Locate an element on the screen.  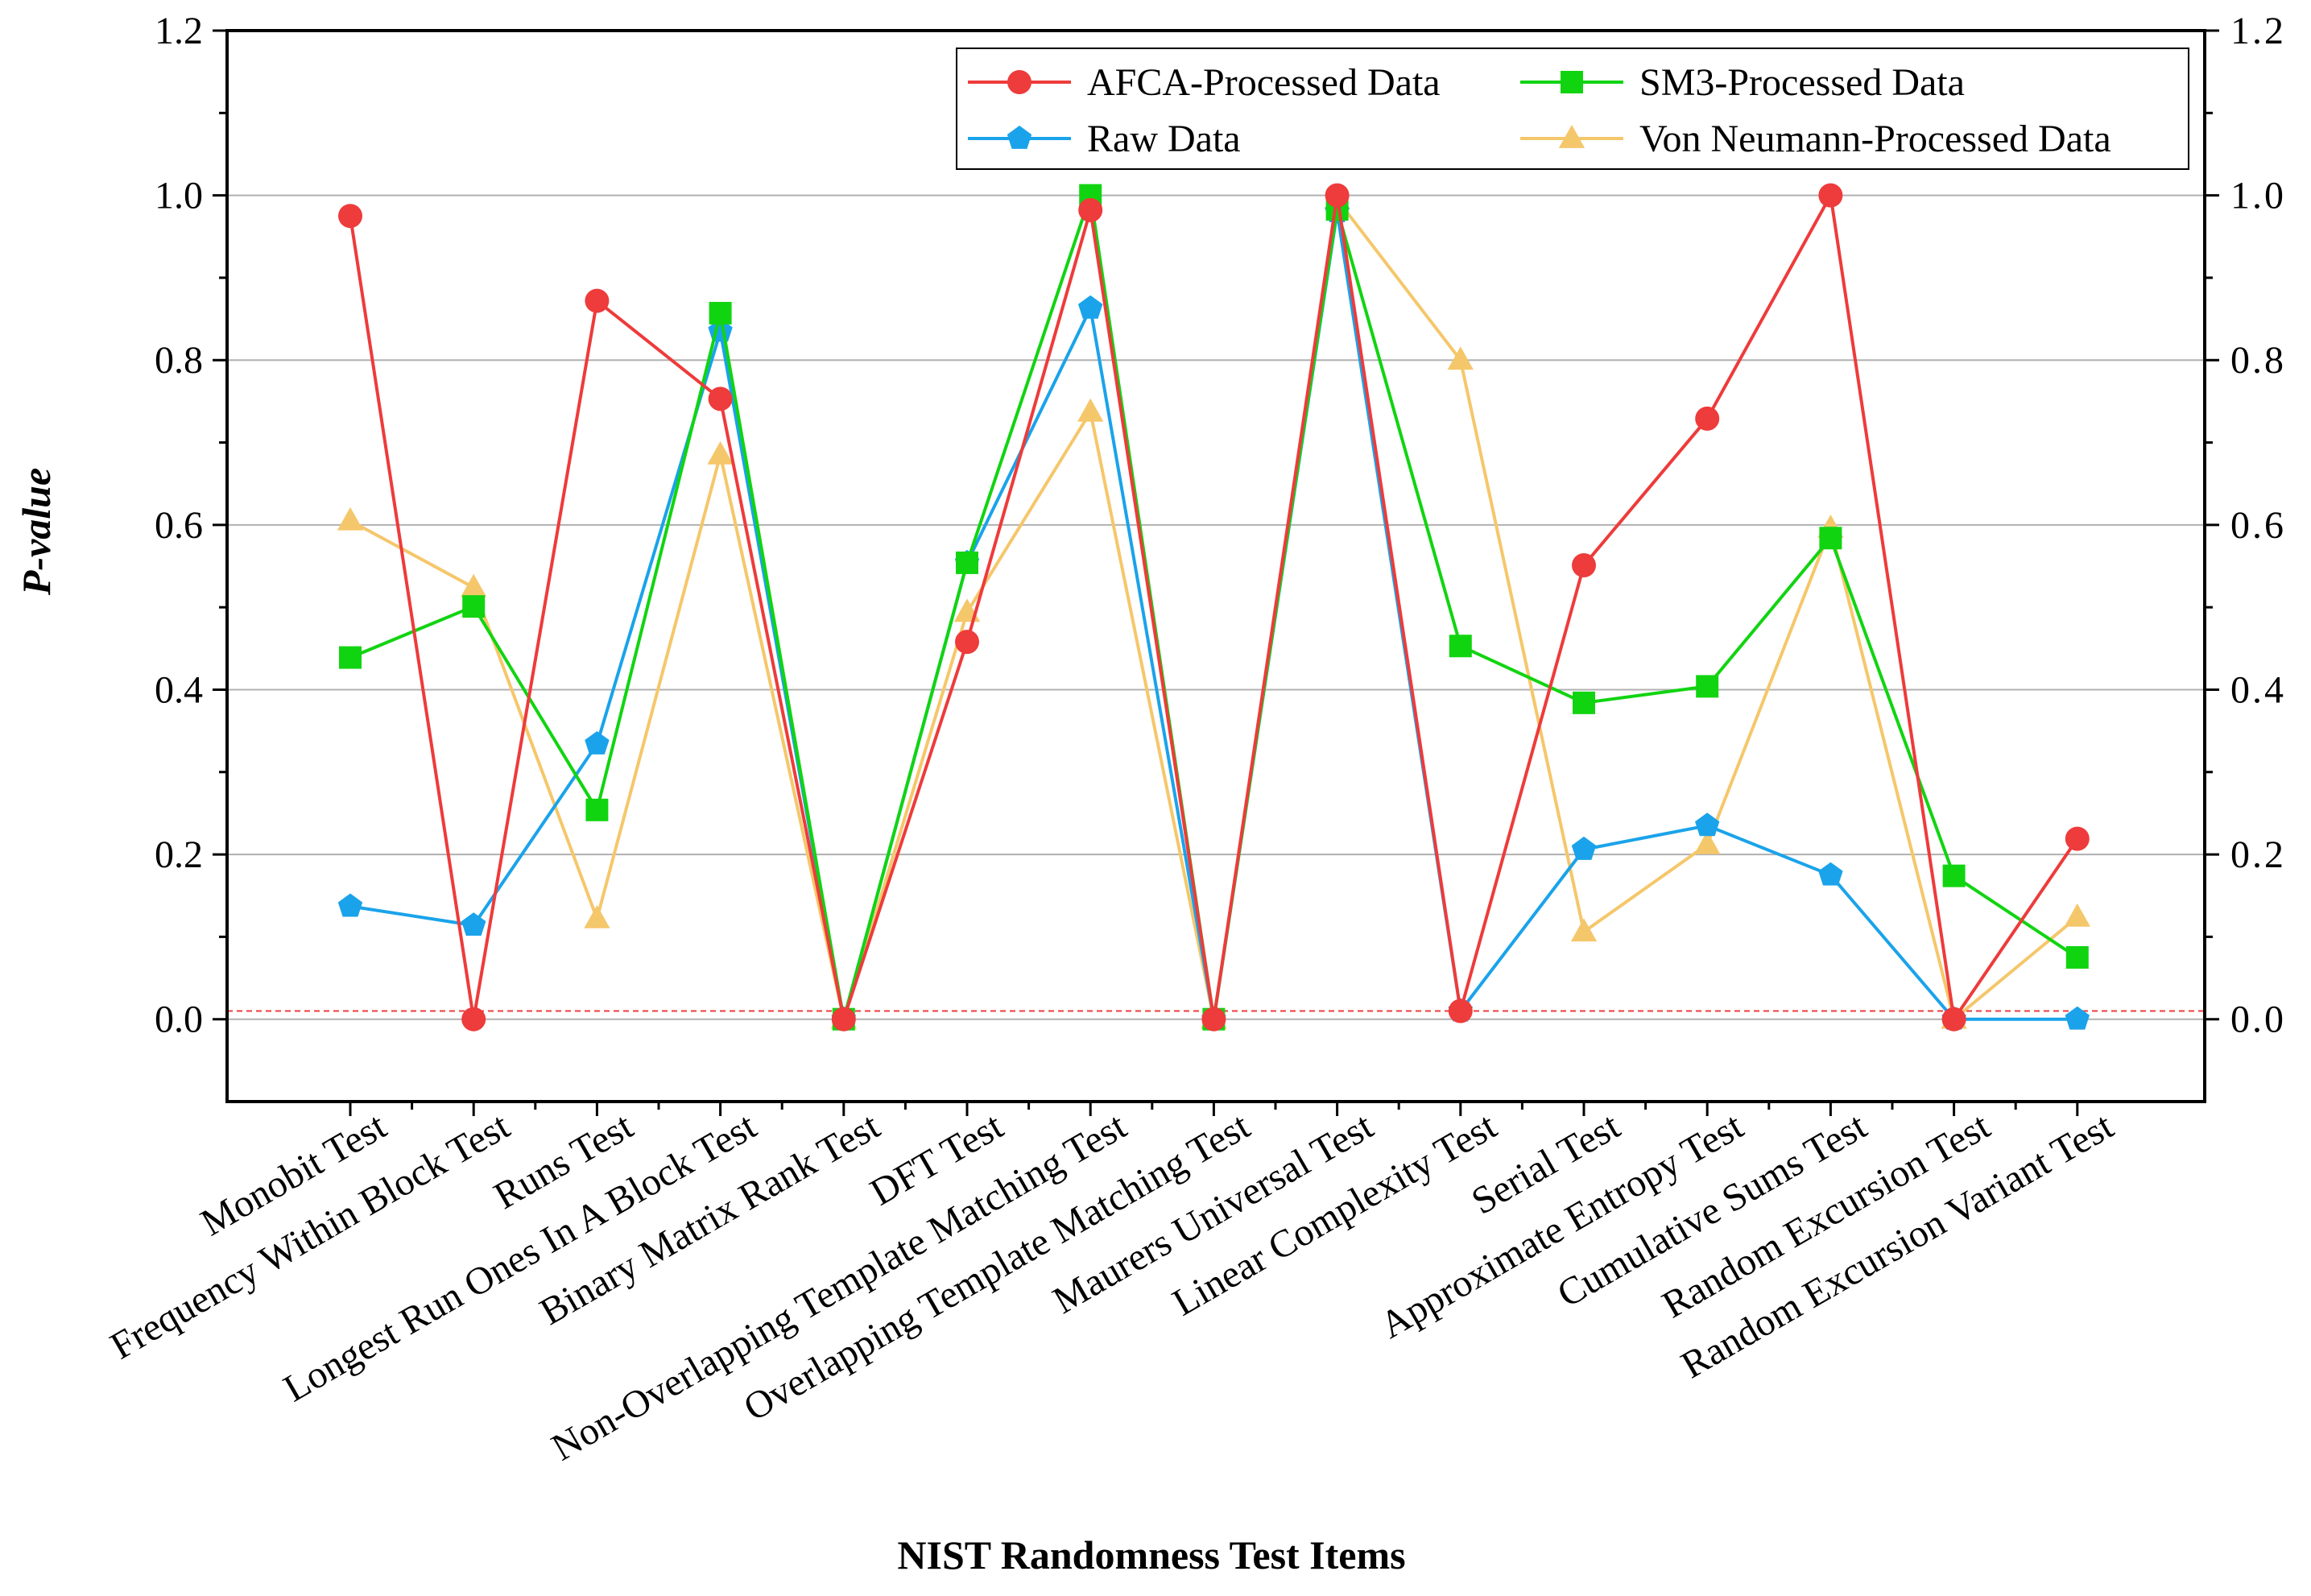
legend-label: AFCA-Processed Data is located at coordinates (1264, 82).